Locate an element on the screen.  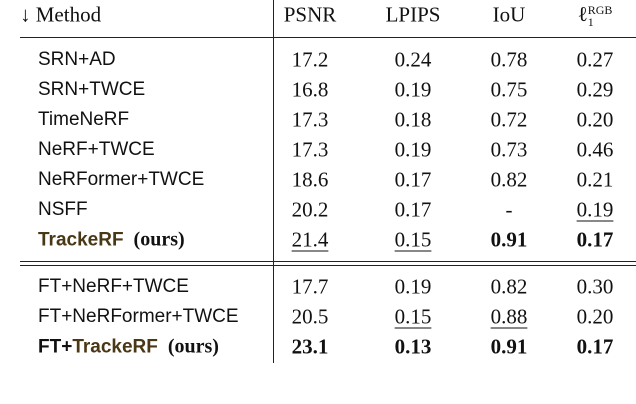
metric-value: 0.21 is located at coordinates (595, 179).